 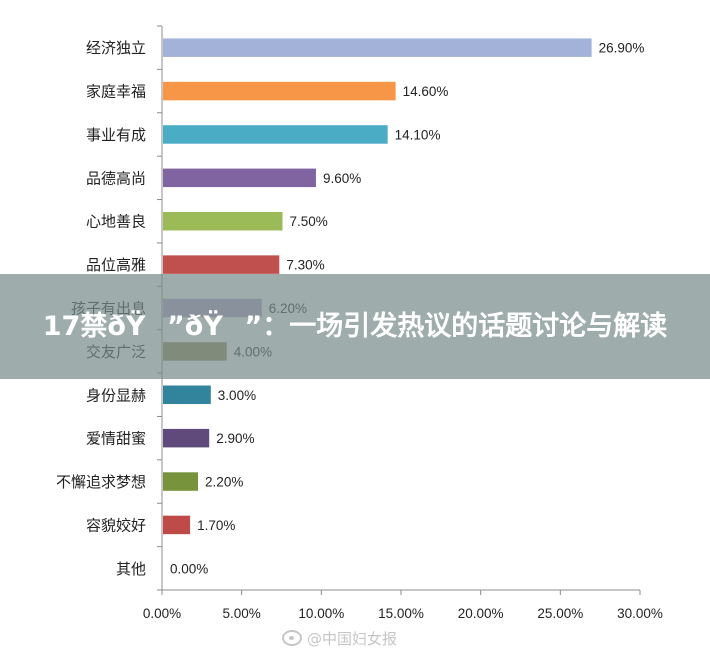 What do you see at coordinates (321, 613) in the screenshot?
I see `x-tick-label: 10.00%` at bounding box center [321, 613].